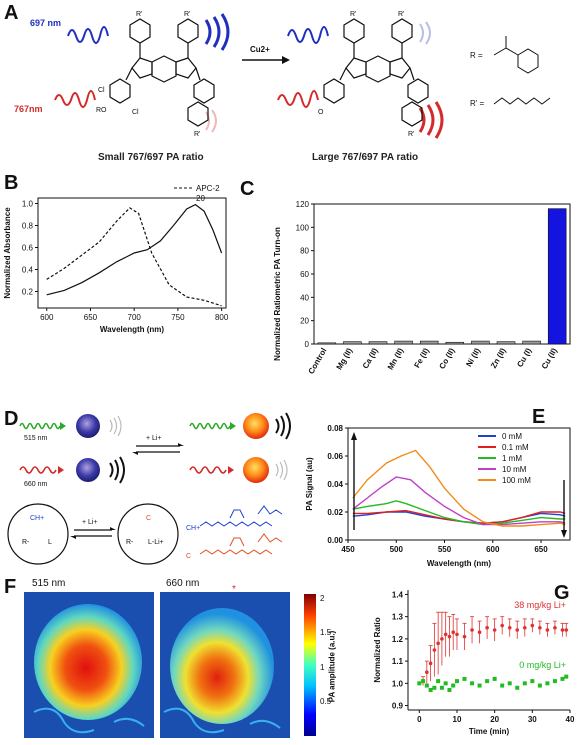 The height and width of the screenshot is (745, 579). I want to click on e-down-arrow-head, so click(564, 534).